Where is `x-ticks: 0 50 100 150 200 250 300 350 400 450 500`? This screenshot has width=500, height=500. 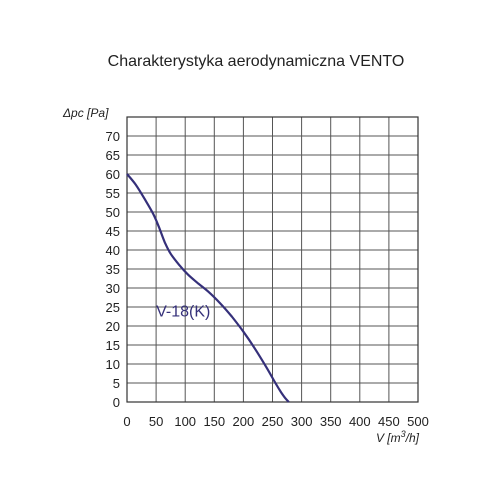
x-ticks: 0 50 100 150 200 250 300 350 400 450 500 is located at coordinates (275, 421).